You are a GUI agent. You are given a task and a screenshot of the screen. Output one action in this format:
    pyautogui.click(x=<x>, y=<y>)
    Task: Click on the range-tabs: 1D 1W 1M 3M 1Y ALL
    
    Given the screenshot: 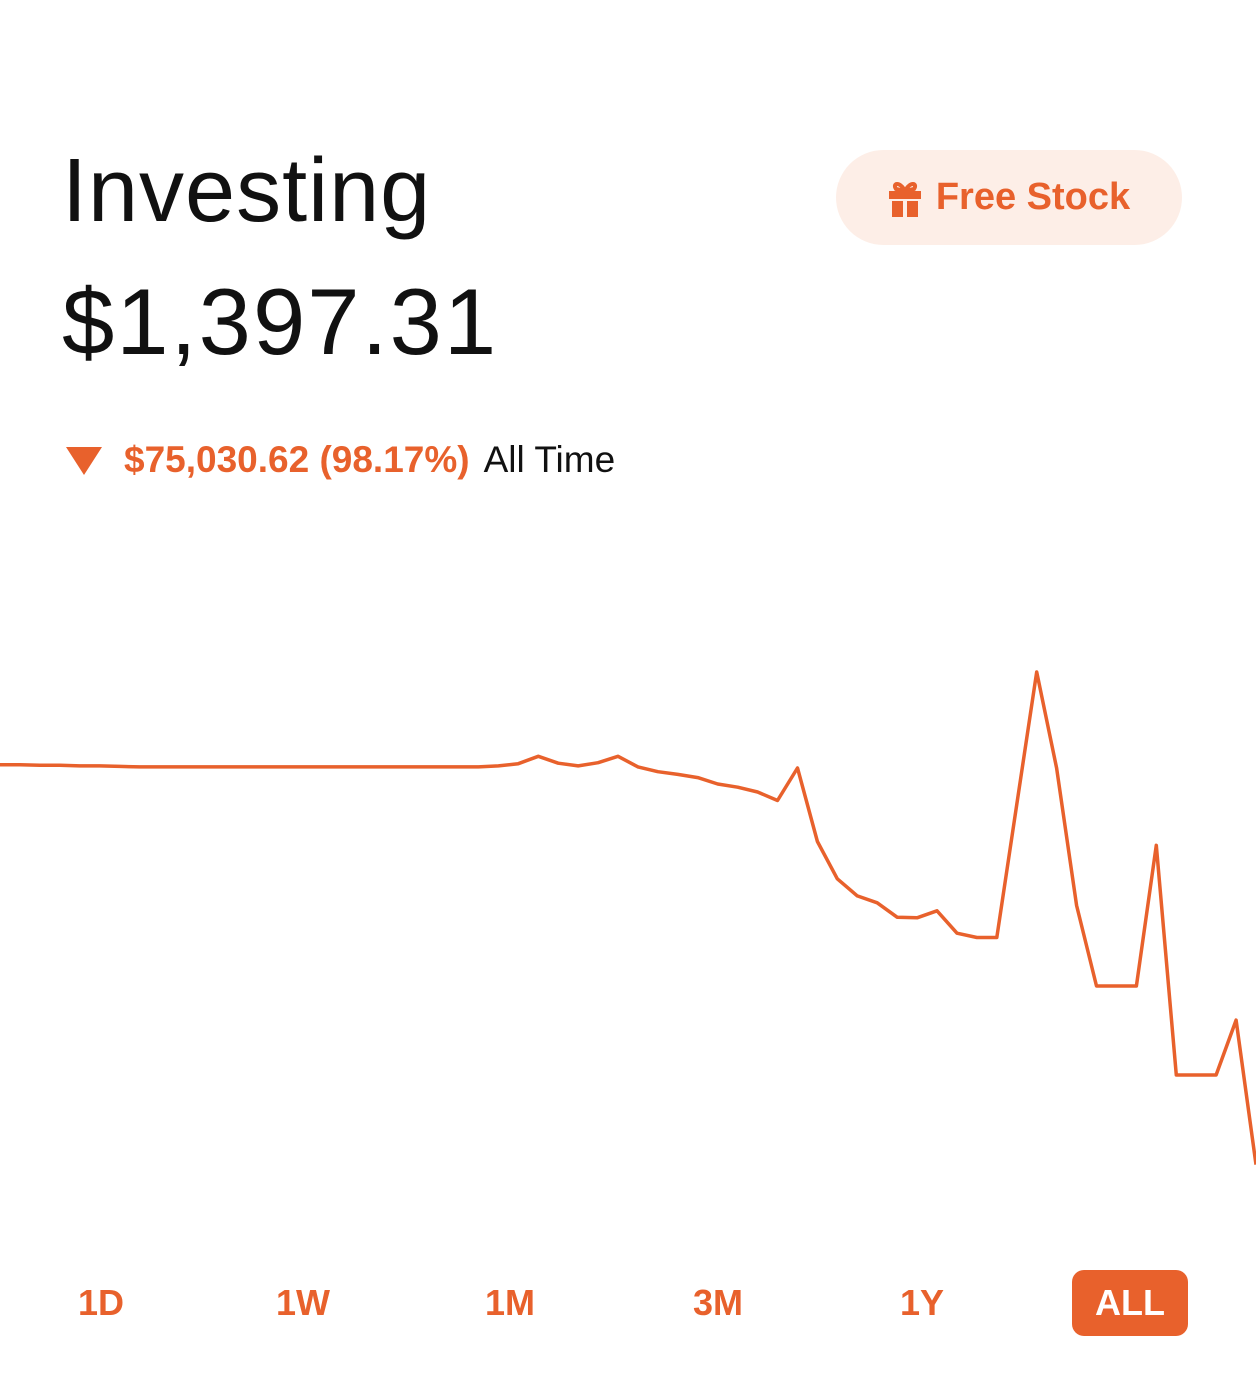 What is the action you would take?
    pyautogui.click(x=628, y=1303)
    